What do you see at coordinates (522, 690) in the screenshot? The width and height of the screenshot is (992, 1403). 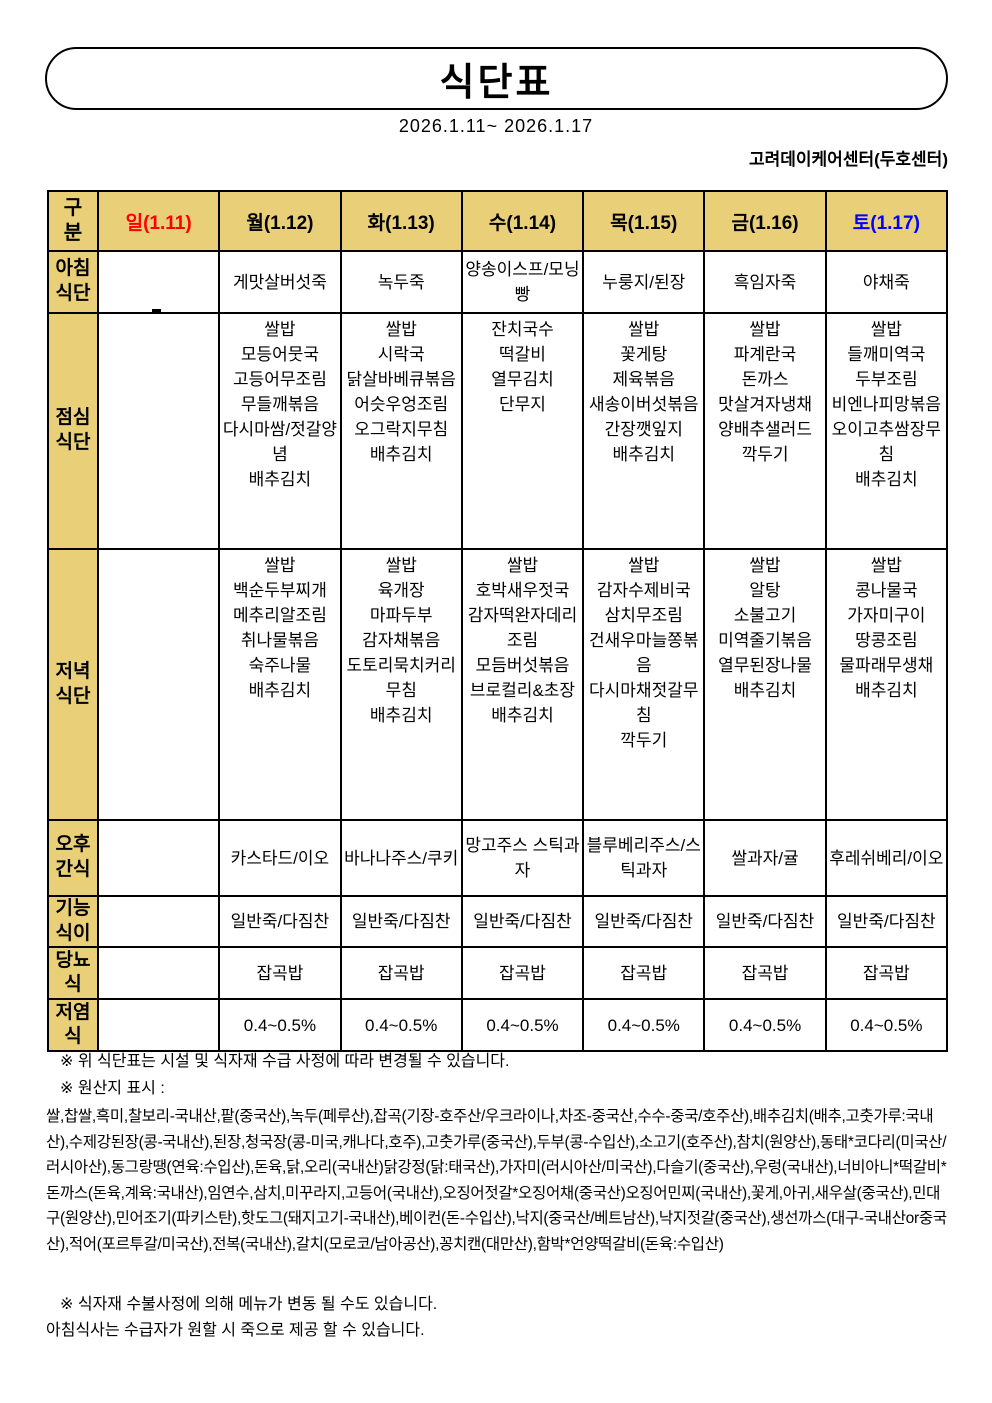 I see `menu-item: 브로컬리&초장` at bounding box center [522, 690].